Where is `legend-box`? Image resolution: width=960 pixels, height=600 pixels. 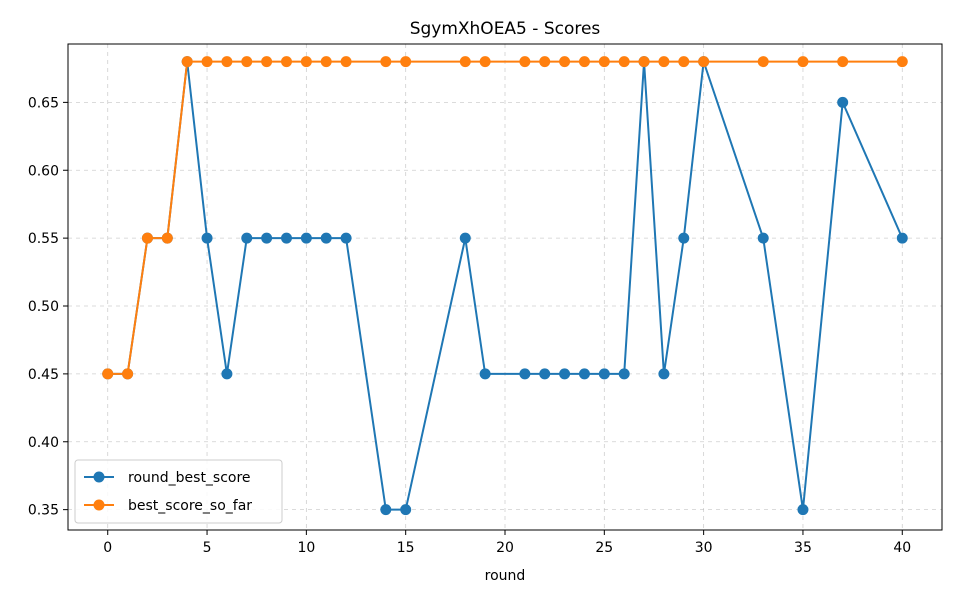 legend-box is located at coordinates (178, 491).